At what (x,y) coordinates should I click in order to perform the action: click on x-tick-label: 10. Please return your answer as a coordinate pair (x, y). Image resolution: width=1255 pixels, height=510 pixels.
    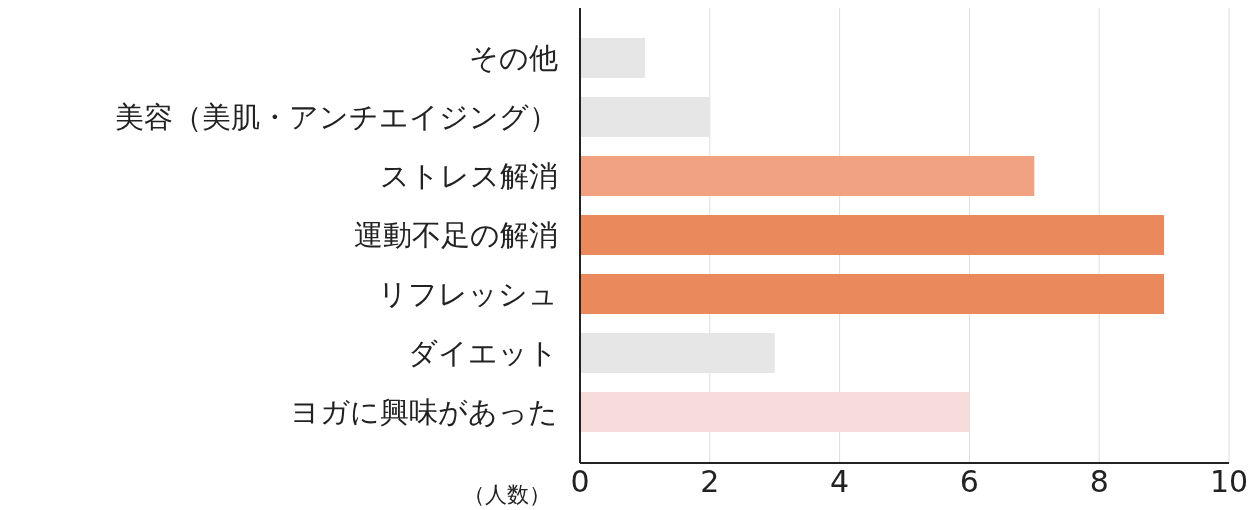
    Looking at the image, I should click on (1229, 482).